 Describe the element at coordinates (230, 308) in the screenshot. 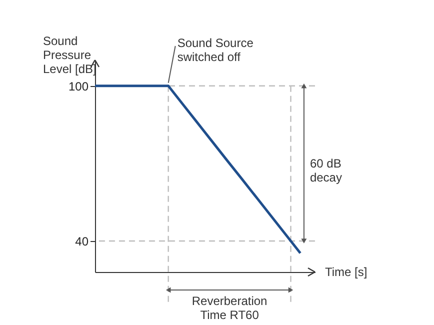

I see `text: Reverberation Time RT60` at that location.